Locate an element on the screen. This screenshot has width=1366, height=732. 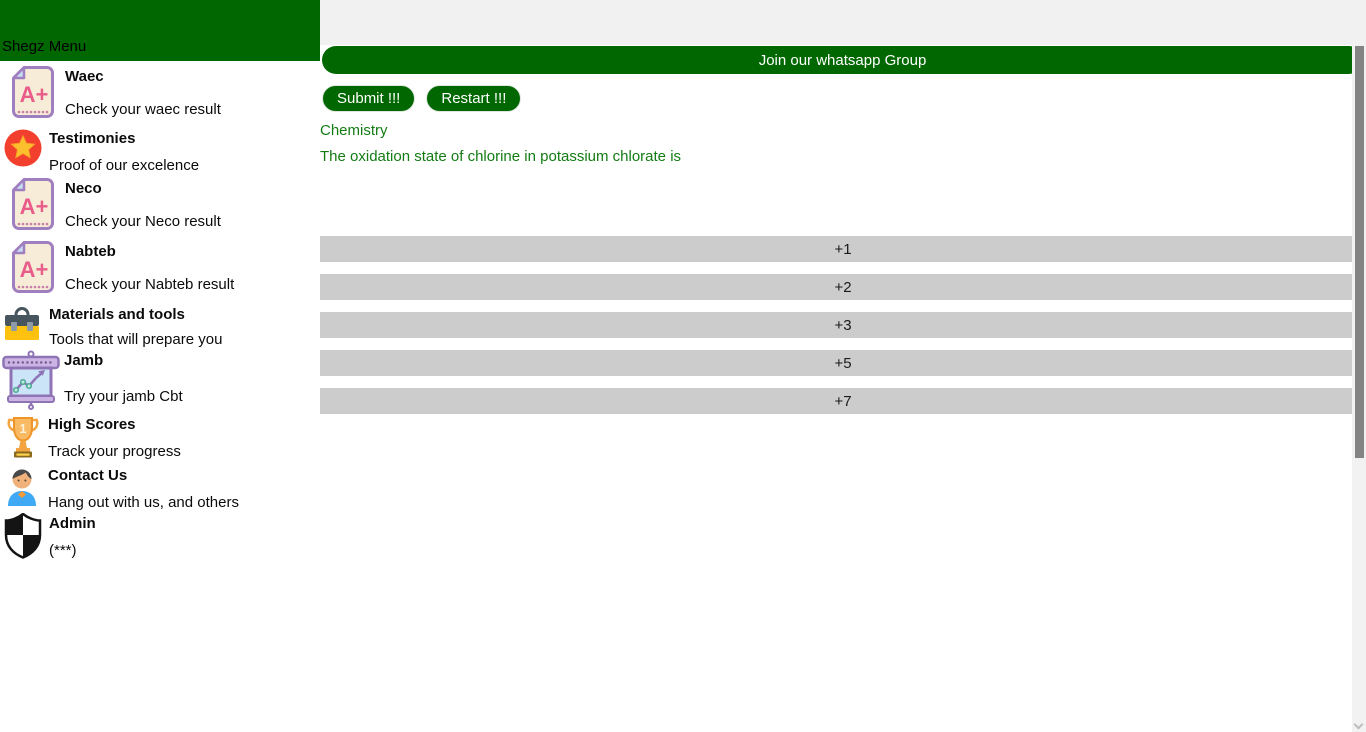
menu-item-subtitle: Check your Nabteb result is located at coordinates (150, 284).